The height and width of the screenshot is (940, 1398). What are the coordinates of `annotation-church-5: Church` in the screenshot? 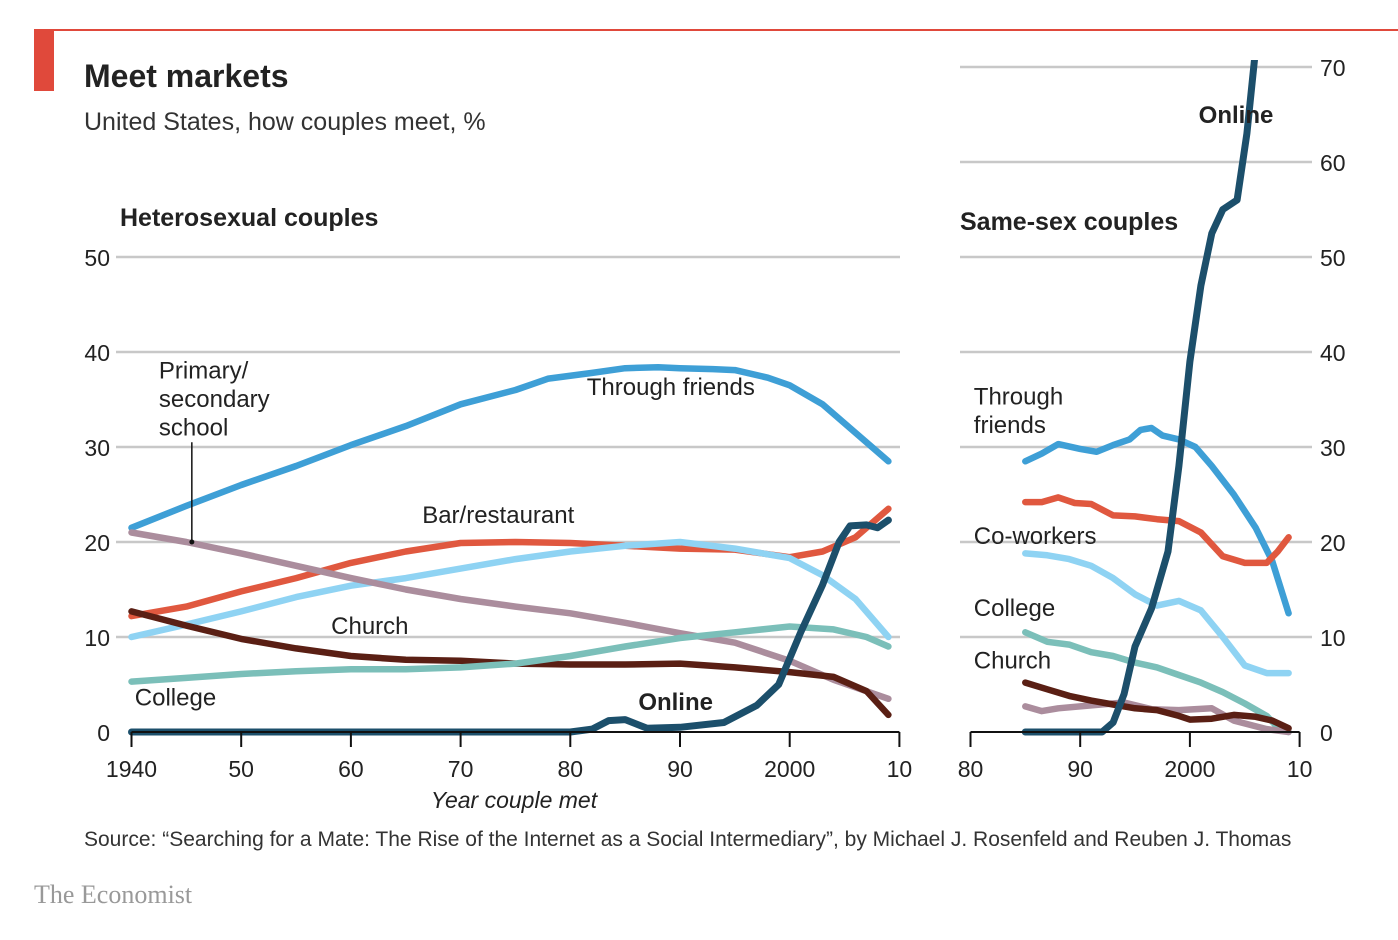 It's located at (369, 626).